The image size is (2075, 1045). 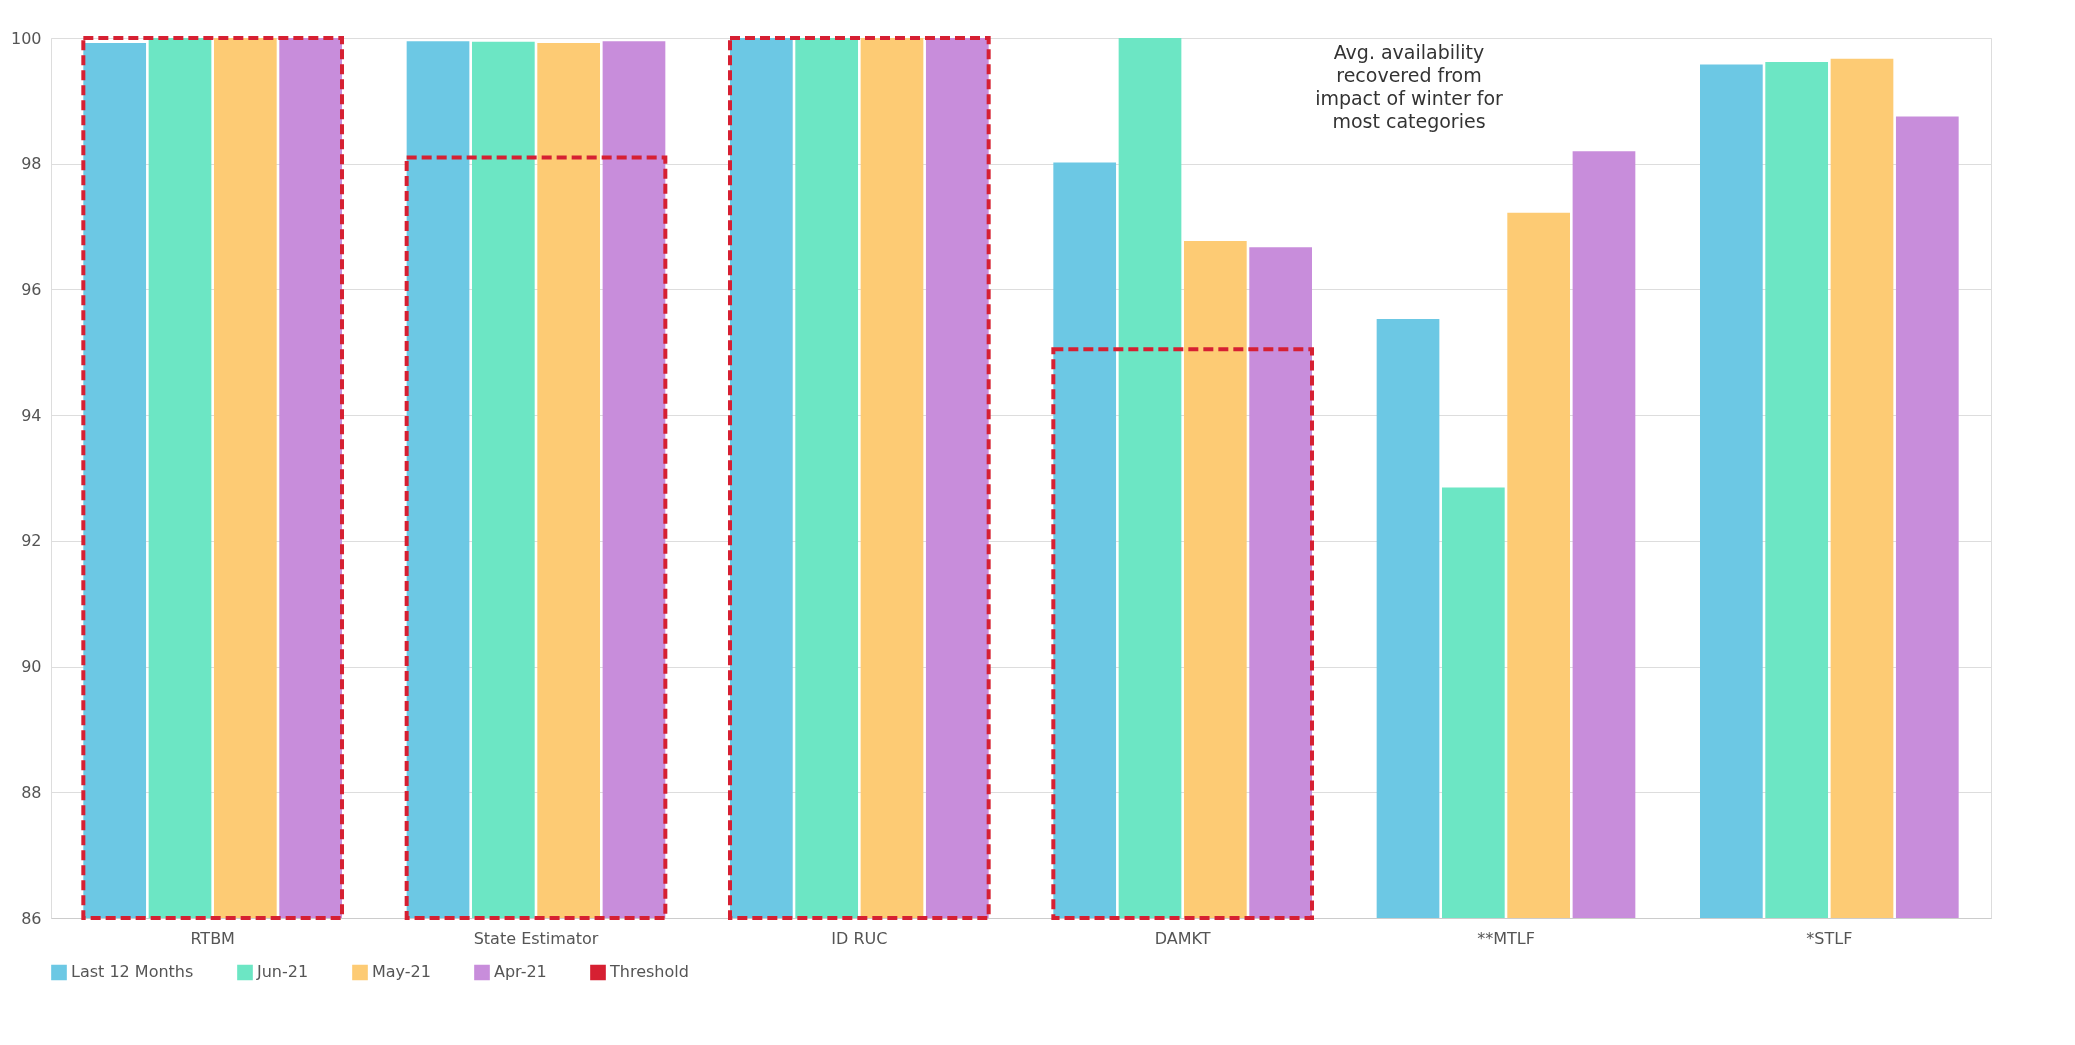 What do you see at coordinates (31, 792) in the screenshot?
I see `y-tick-label: 88` at bounding box center [31, 792].